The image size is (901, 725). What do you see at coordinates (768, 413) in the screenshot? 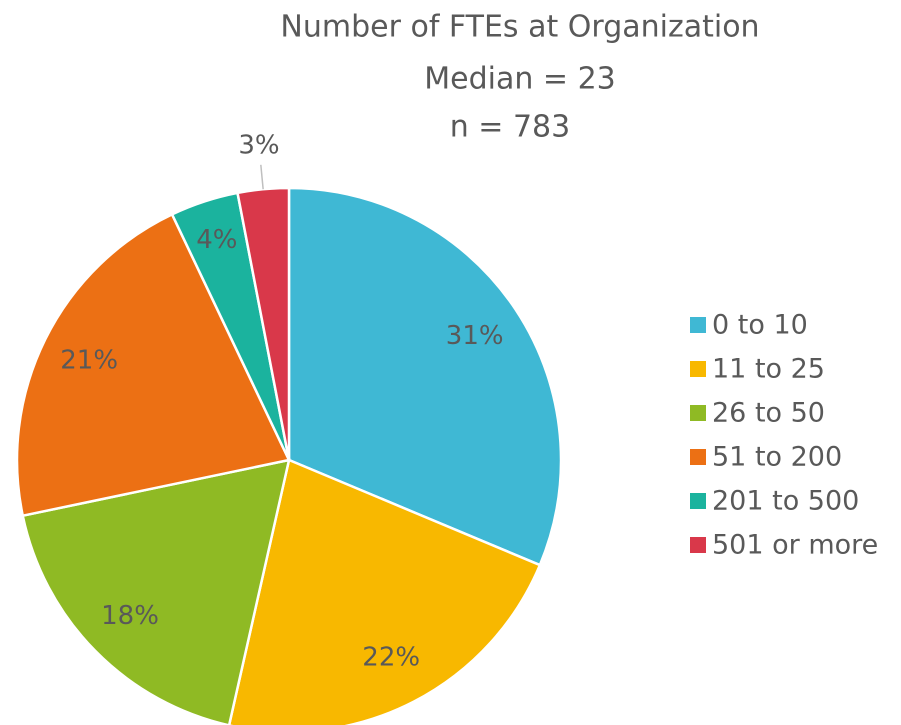
I see `legend-label: 26 to 50` at bounding box center [768, 413].